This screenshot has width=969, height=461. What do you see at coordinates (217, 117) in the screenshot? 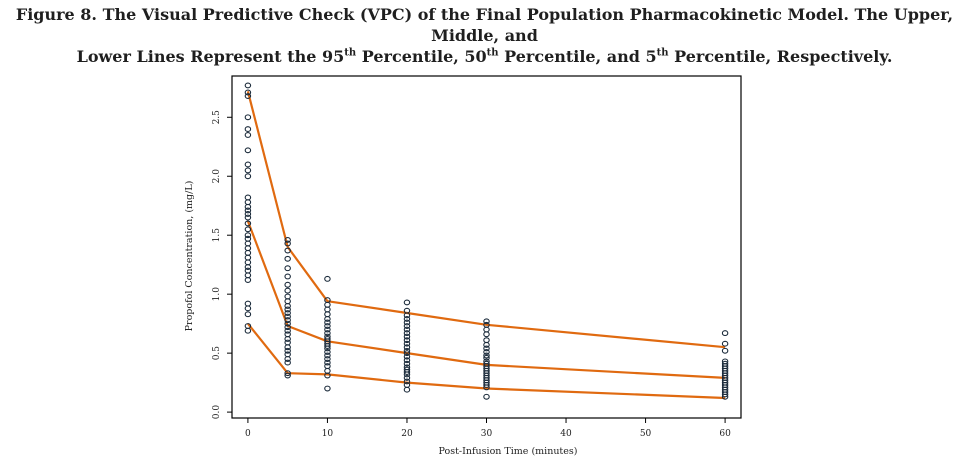
I see `y-tick-label: 2.5` at bounding box center [217, 117].